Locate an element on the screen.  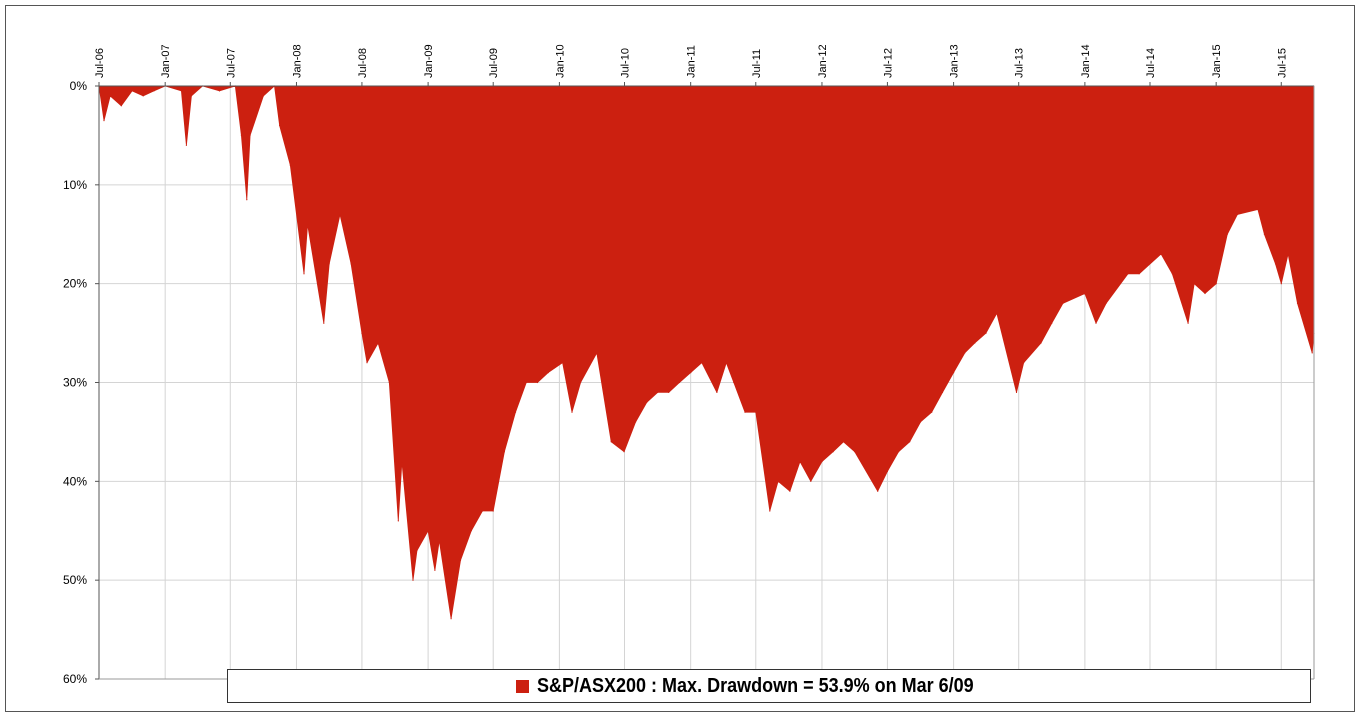
x-tick-label: Jan-10 is located at coordinates (560, 61).